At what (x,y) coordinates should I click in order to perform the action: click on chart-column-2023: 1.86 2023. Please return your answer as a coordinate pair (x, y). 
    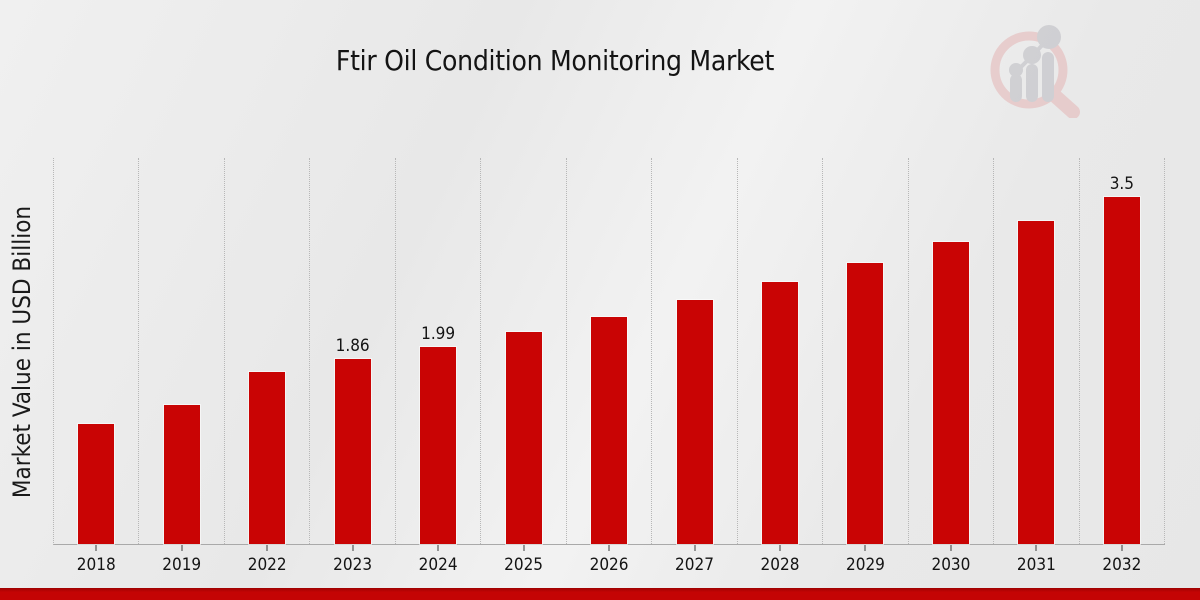
    Looking at the image, I should click on (353, 366).